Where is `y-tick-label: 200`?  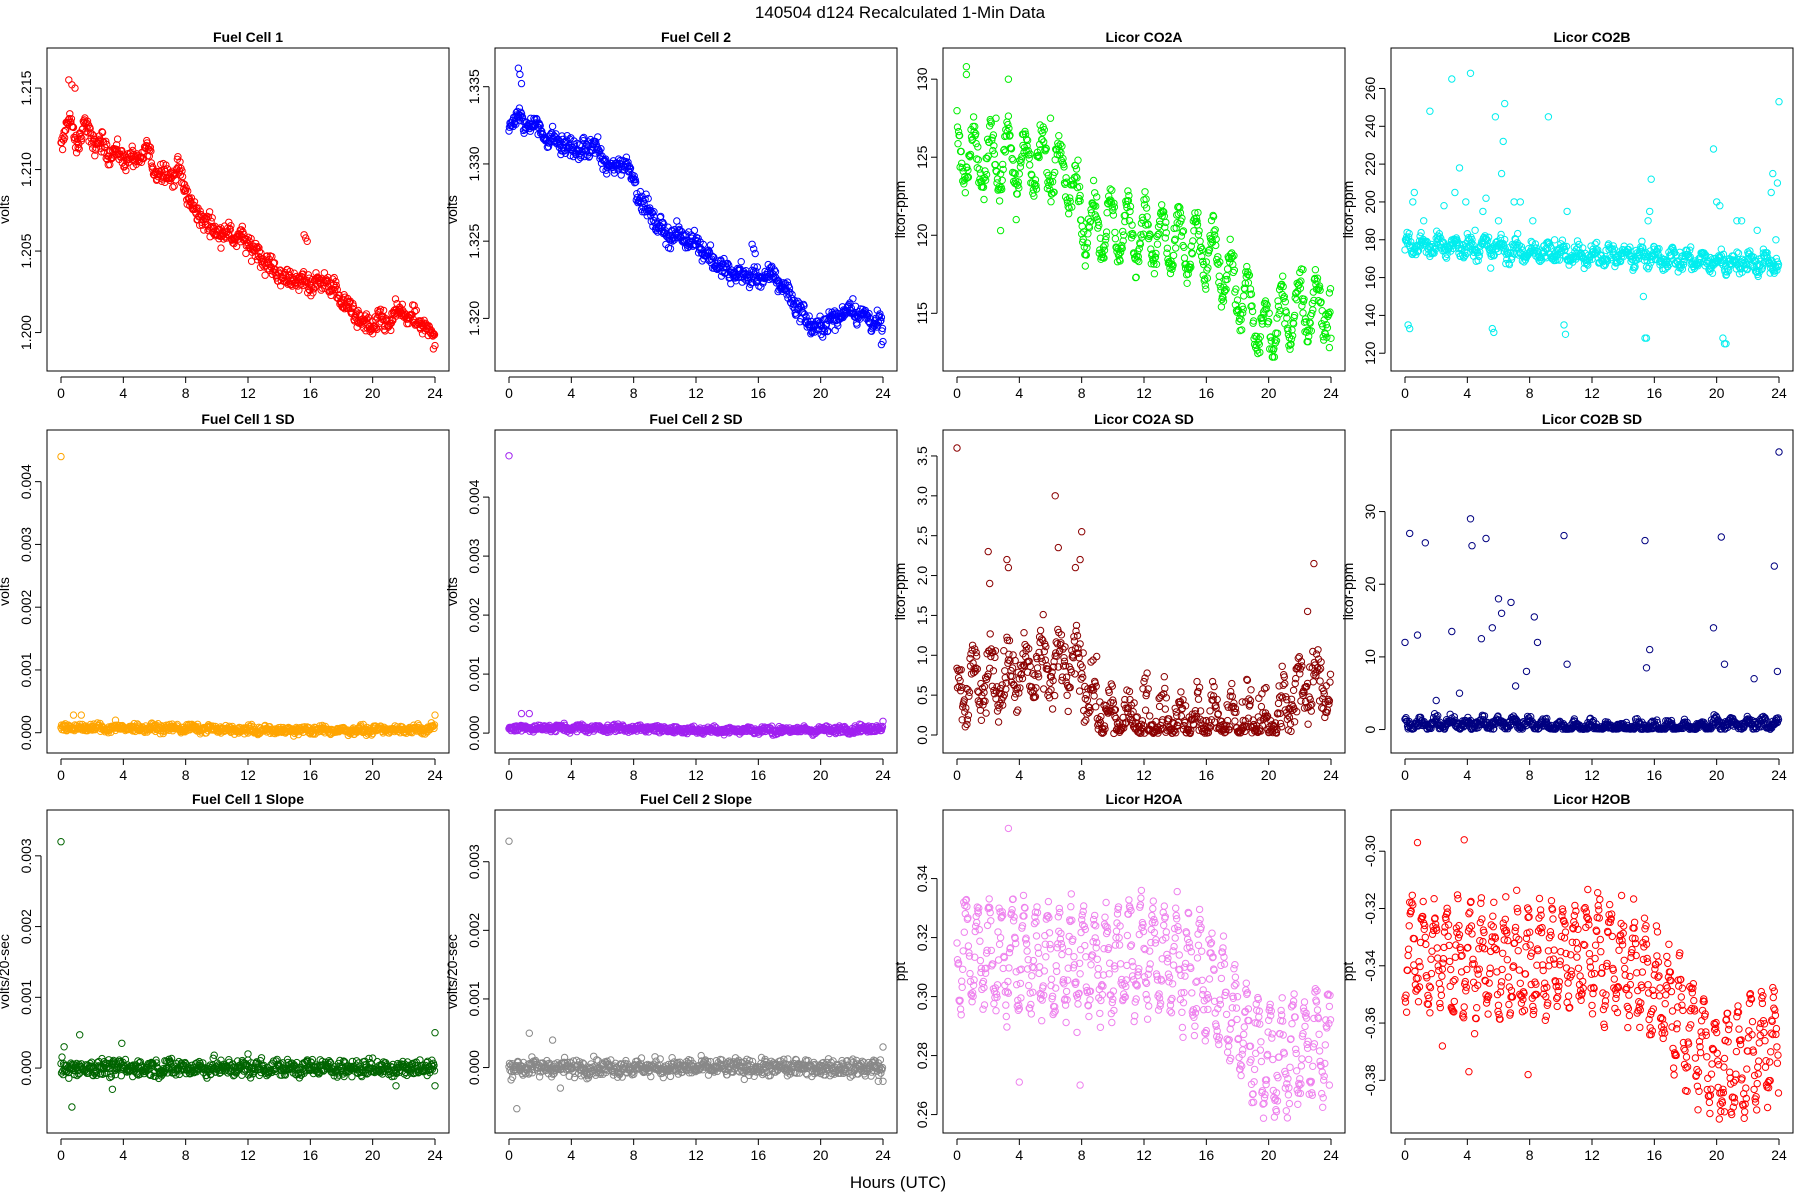 y-tick-label: 200 is located at coordinates (1370, 202).